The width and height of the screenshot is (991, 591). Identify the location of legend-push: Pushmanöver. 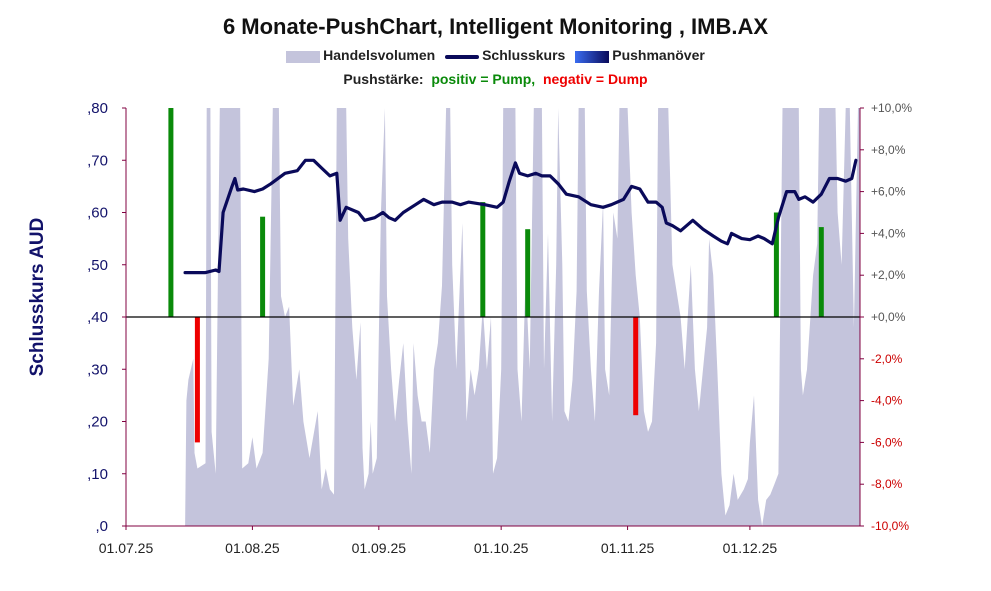
(640, 55).